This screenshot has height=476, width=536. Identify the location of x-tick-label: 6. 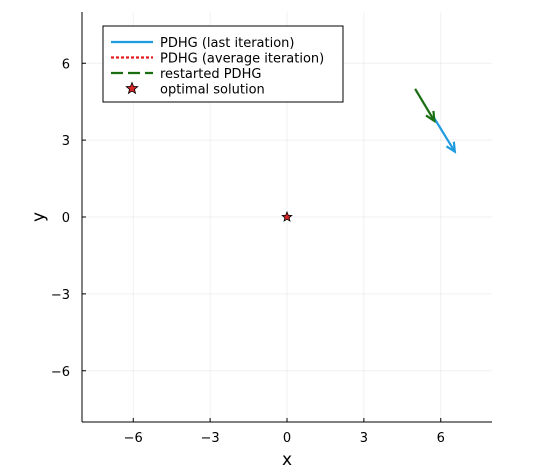
(441, 438).